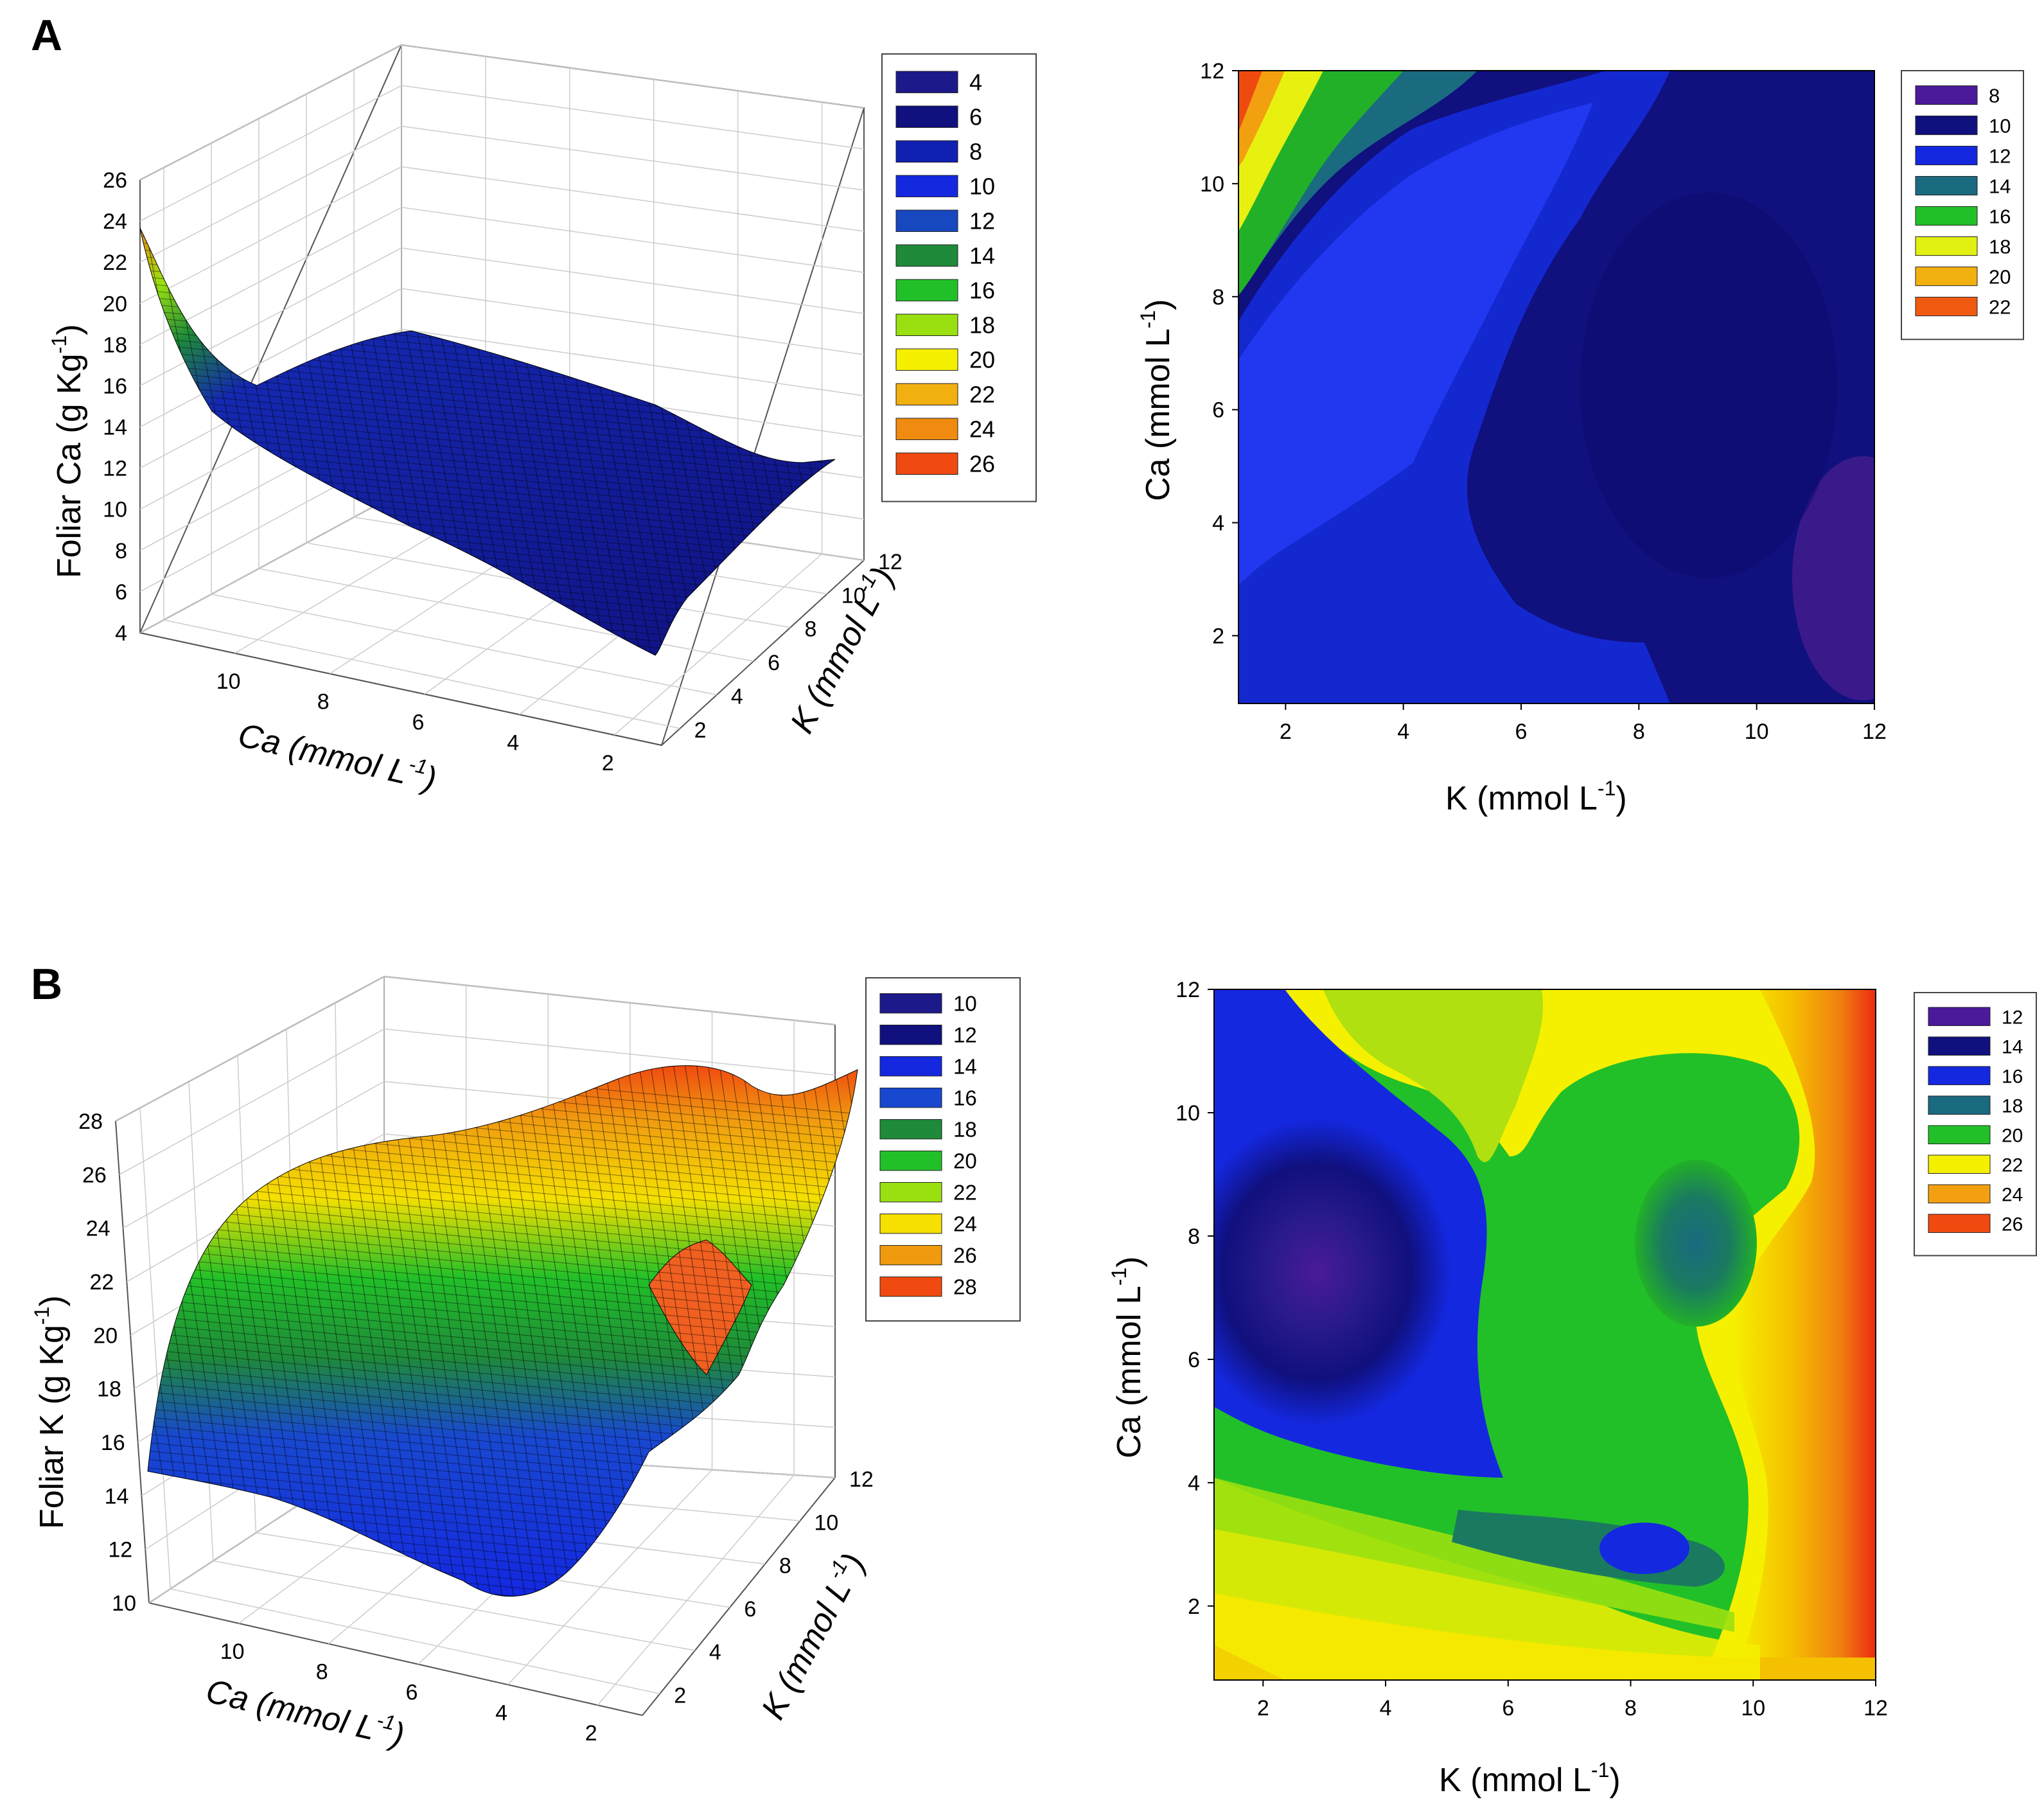 The height and width of the screenshot is (1813, 2044). What do you see at coordinates (115, 469) in the screenshot?
I see `z-tick-label: 12` at bounding box center [115, 469].